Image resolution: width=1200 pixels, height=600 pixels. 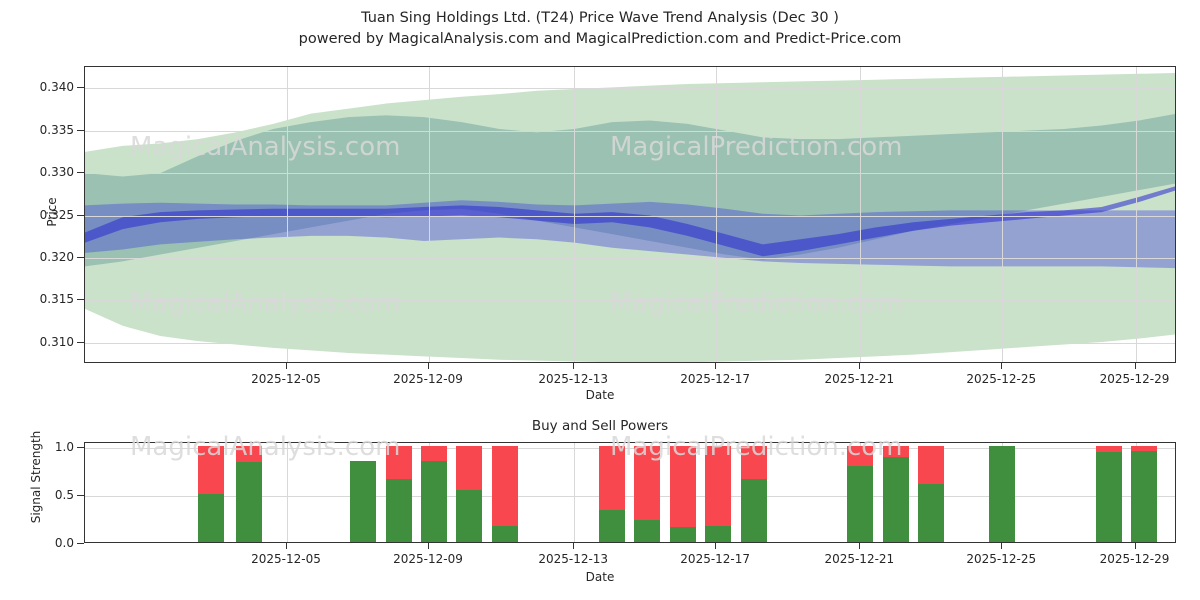 What do you see at coordinates (56, 214) in the screenshot?
I see `y-axis-tick-label: 0.325` at bounding box center [56, 214].